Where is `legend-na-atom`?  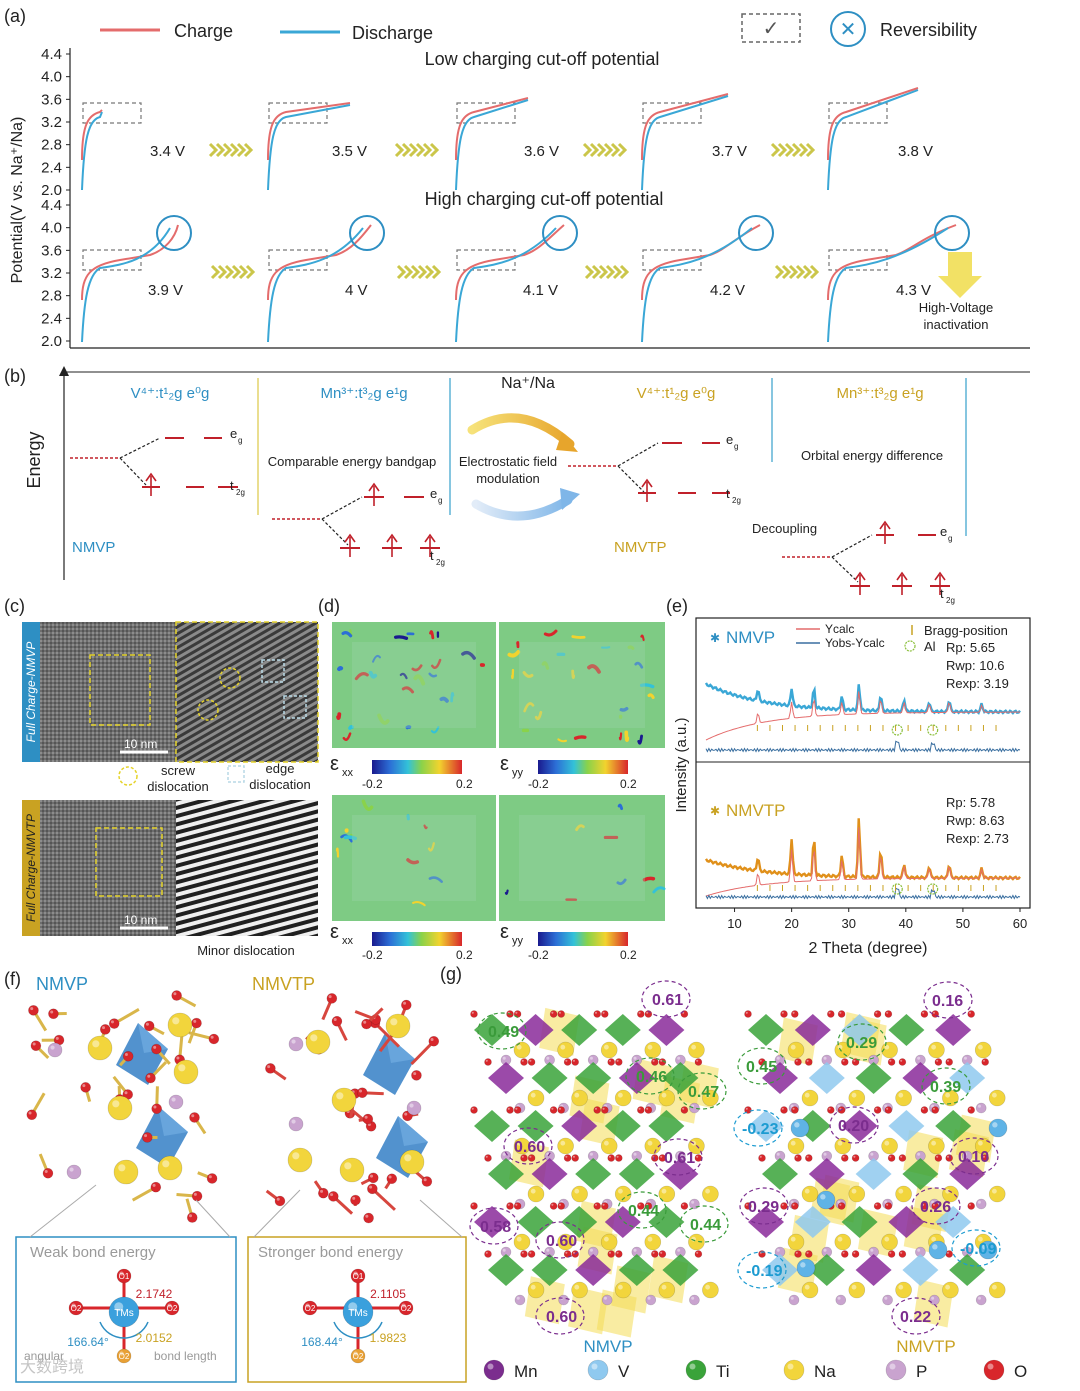 legend-na-atom is located at coordinates (794, 1370).